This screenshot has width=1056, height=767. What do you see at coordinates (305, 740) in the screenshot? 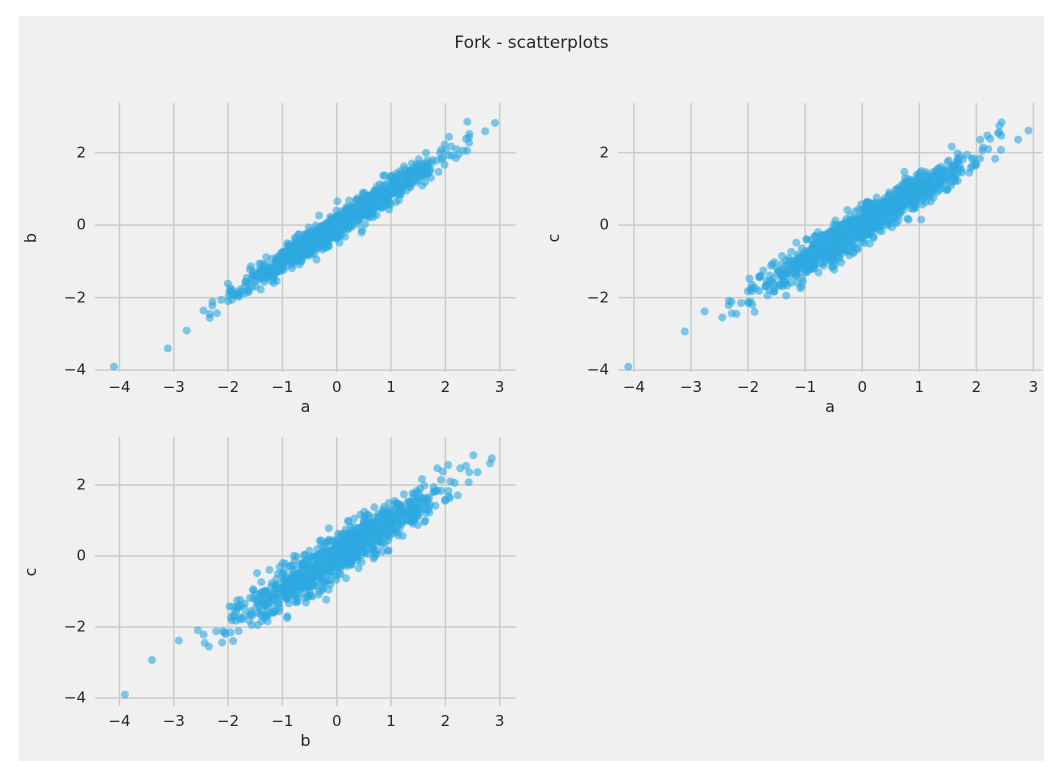
I see `x-axis-label: b` at bounding box center [305, 740].